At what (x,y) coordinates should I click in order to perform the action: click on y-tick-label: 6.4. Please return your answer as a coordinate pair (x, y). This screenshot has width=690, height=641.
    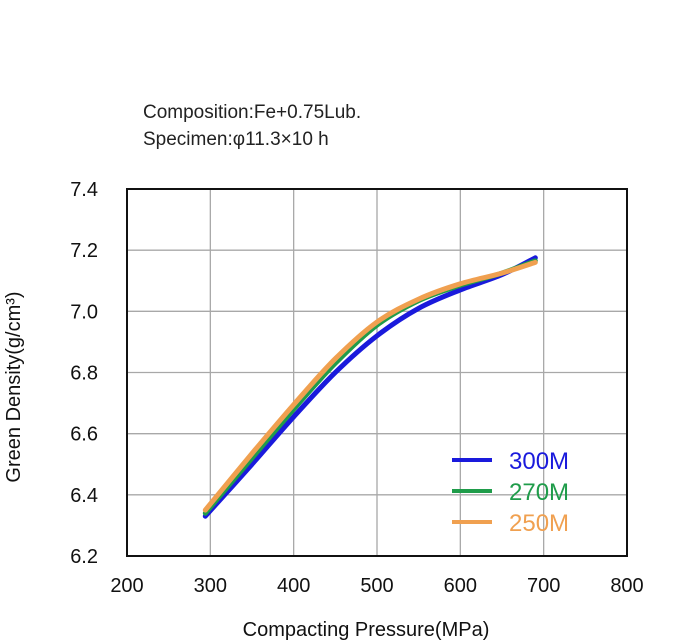
    Looking at the image, I should click on (84, 496).